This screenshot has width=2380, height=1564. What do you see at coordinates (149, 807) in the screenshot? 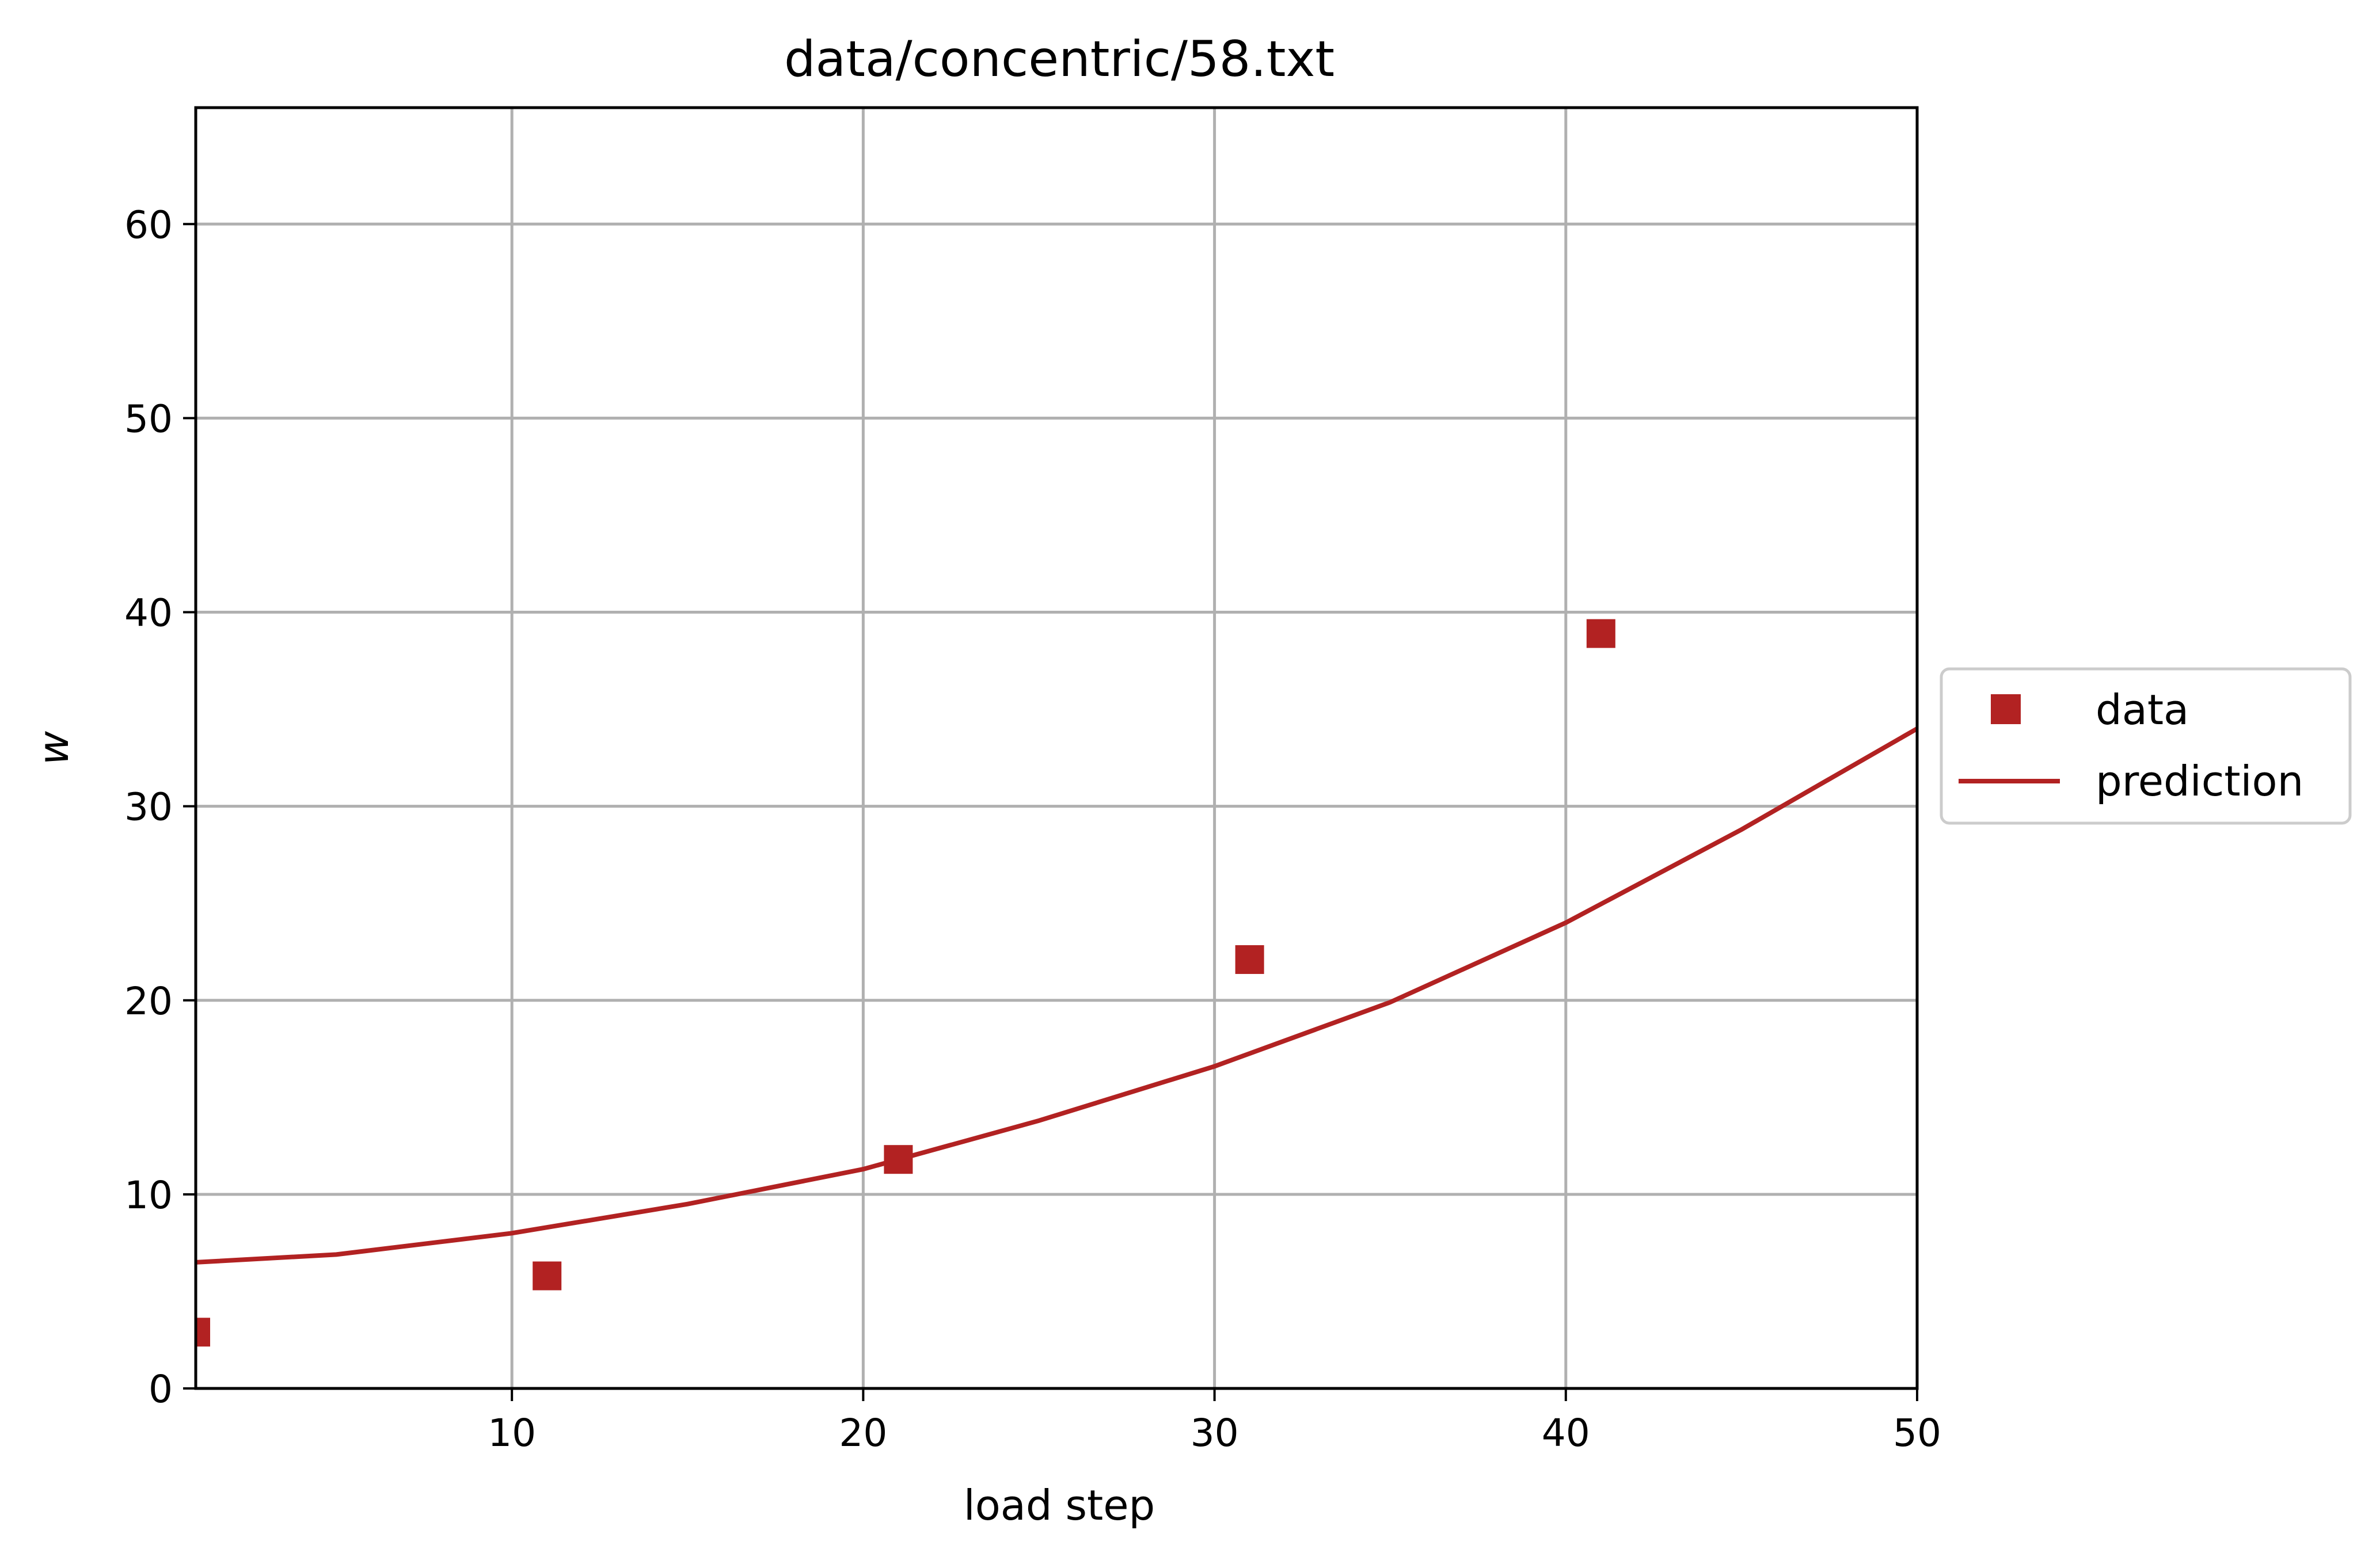
I see `y-tick-label-3: 30` at bounding box center [149, 807].